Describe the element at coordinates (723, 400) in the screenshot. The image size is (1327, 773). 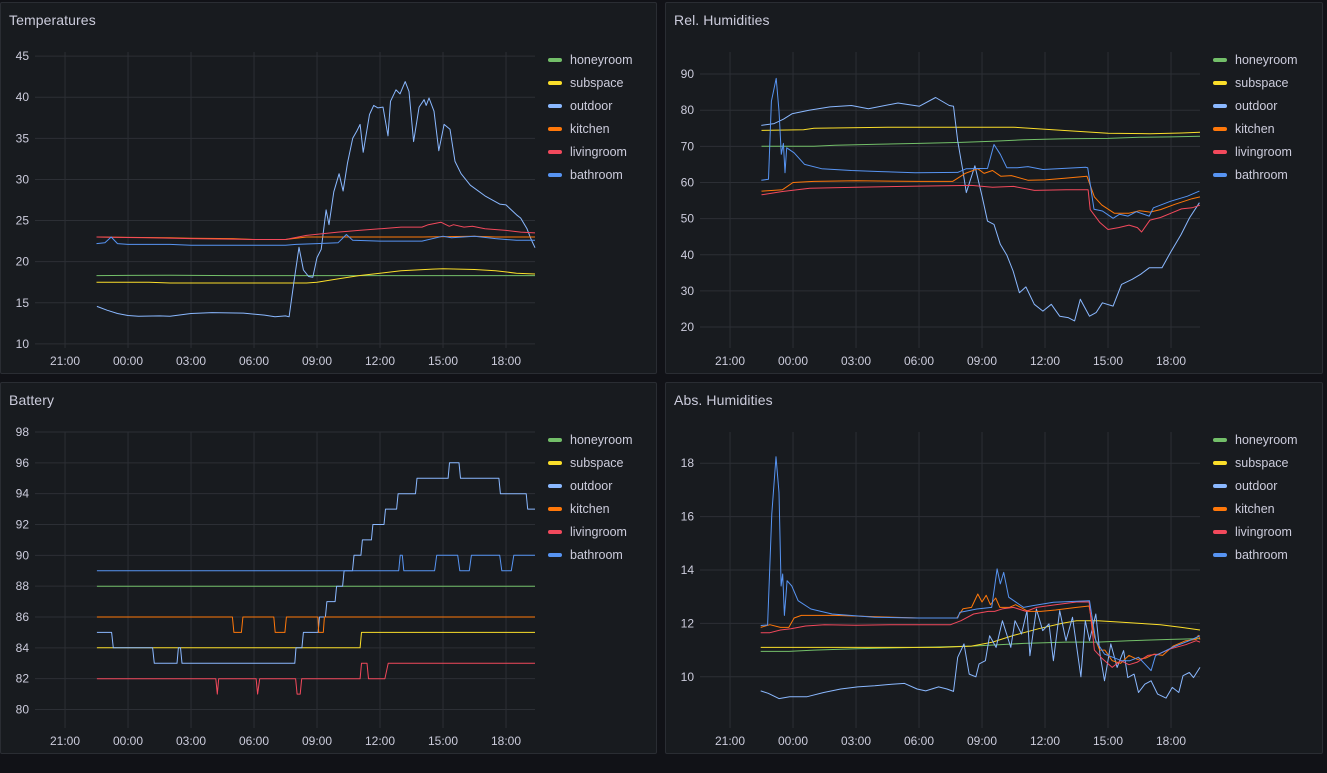
I see `panel-title: Abs. Humidities` at that location.